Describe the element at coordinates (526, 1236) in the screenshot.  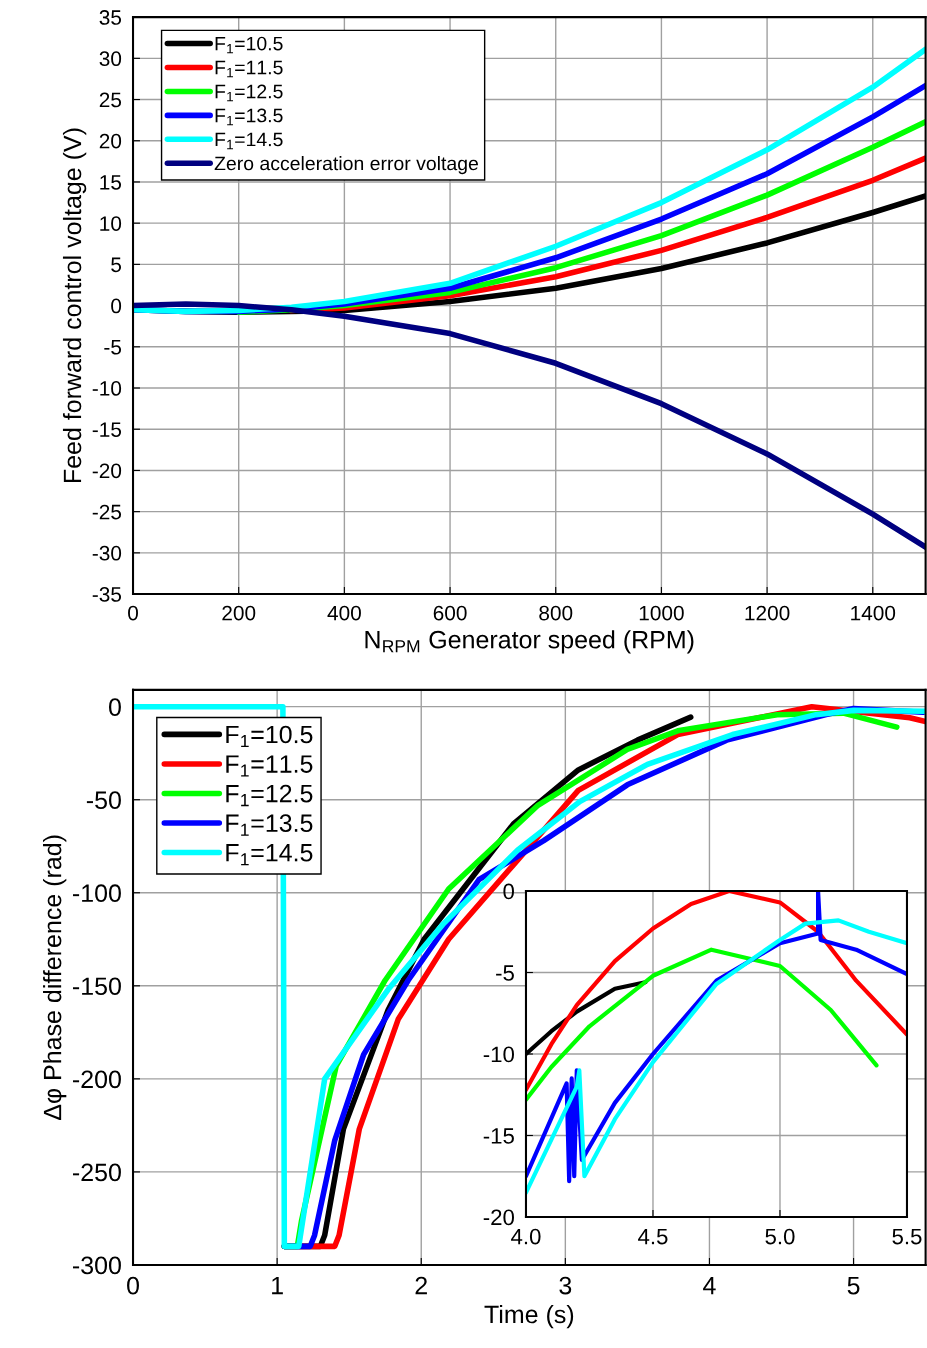
I see `x-tick-label: 4.0` at that location.